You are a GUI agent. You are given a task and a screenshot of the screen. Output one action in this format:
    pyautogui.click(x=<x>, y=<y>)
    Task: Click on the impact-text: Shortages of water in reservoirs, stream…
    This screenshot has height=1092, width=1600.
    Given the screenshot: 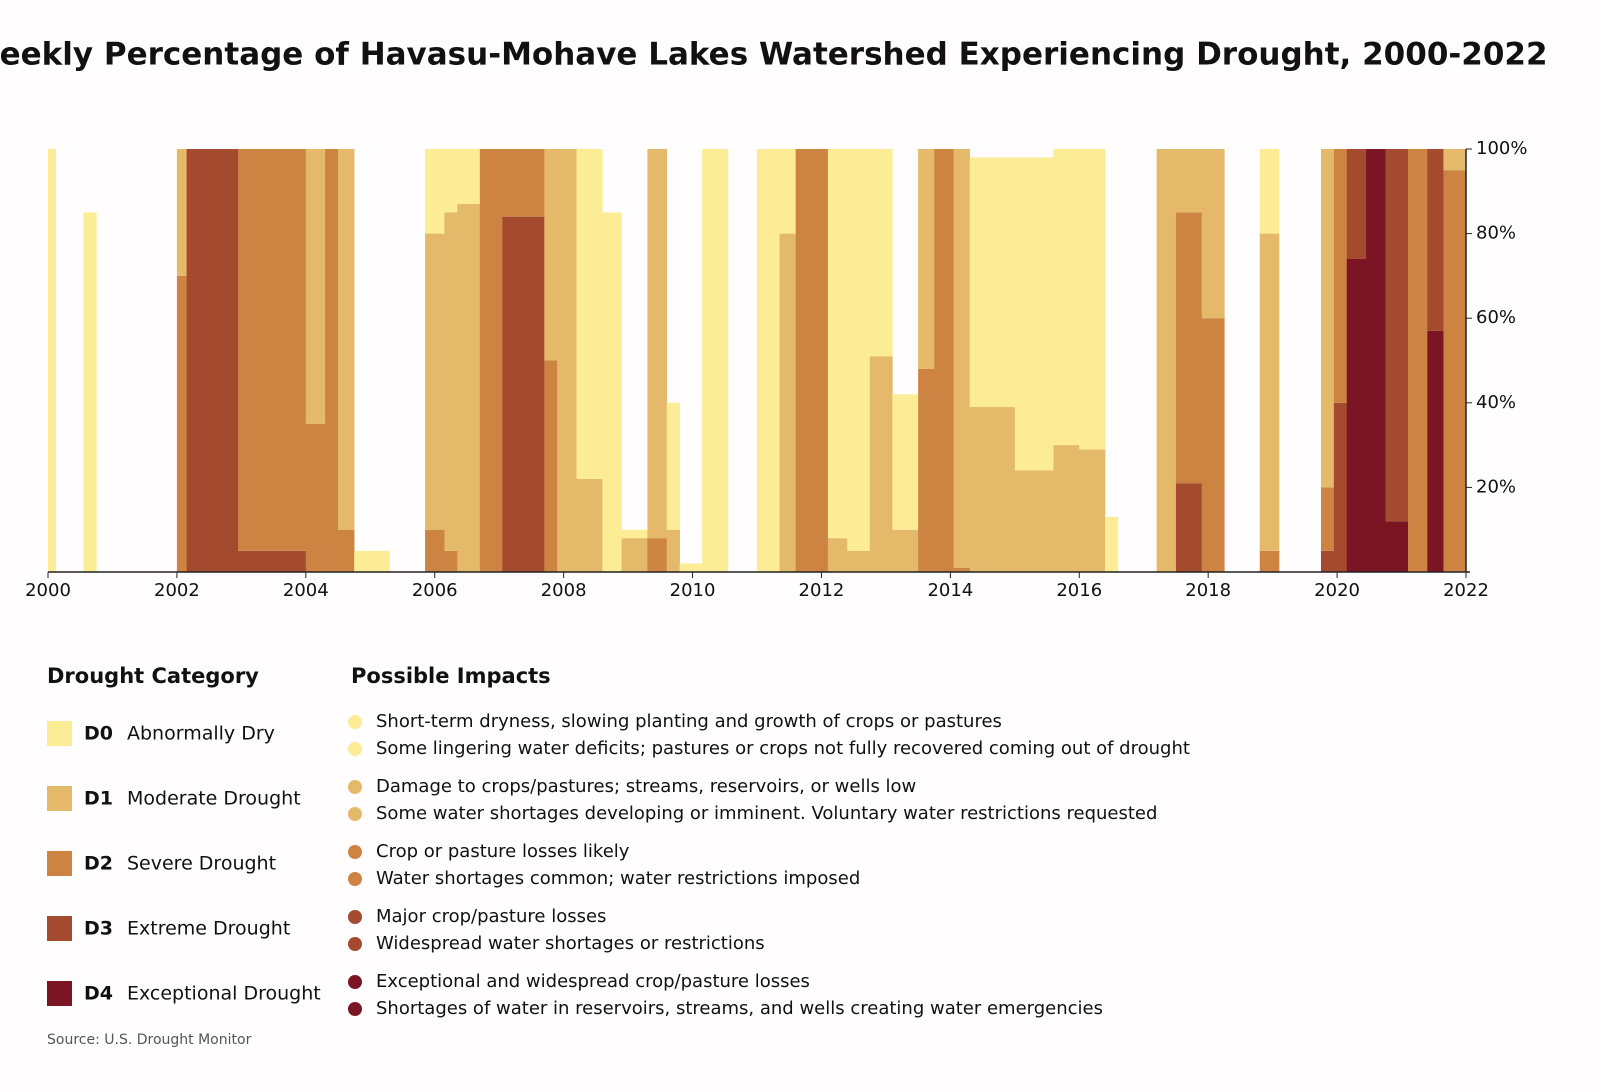 What is the action you would take?
    pyautogui.click(x=739, y=1008)
    